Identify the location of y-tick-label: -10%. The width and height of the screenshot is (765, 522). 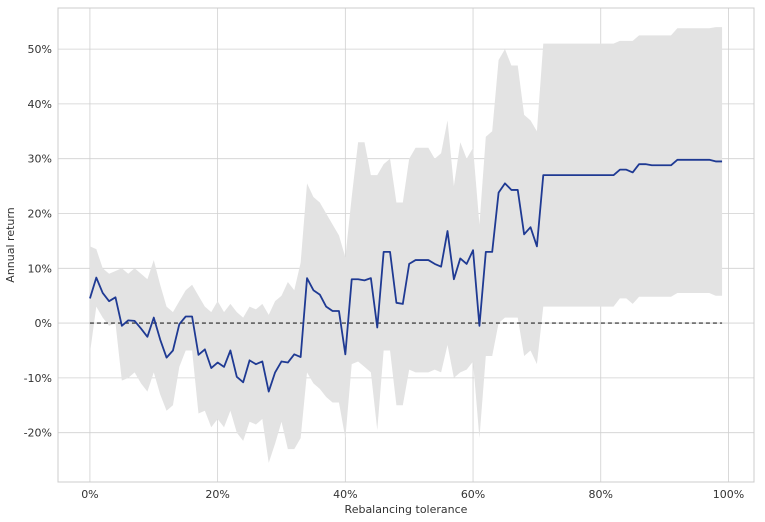
(38, 378).